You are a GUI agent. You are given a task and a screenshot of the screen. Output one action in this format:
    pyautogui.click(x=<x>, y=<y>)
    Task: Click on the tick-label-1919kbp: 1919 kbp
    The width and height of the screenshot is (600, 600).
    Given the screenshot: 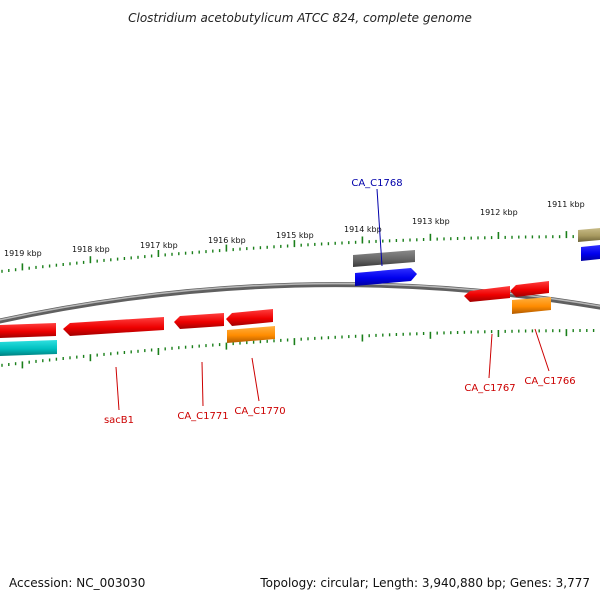 What is the action you would take?
    pyautogui.click(x=23, y=253)
    